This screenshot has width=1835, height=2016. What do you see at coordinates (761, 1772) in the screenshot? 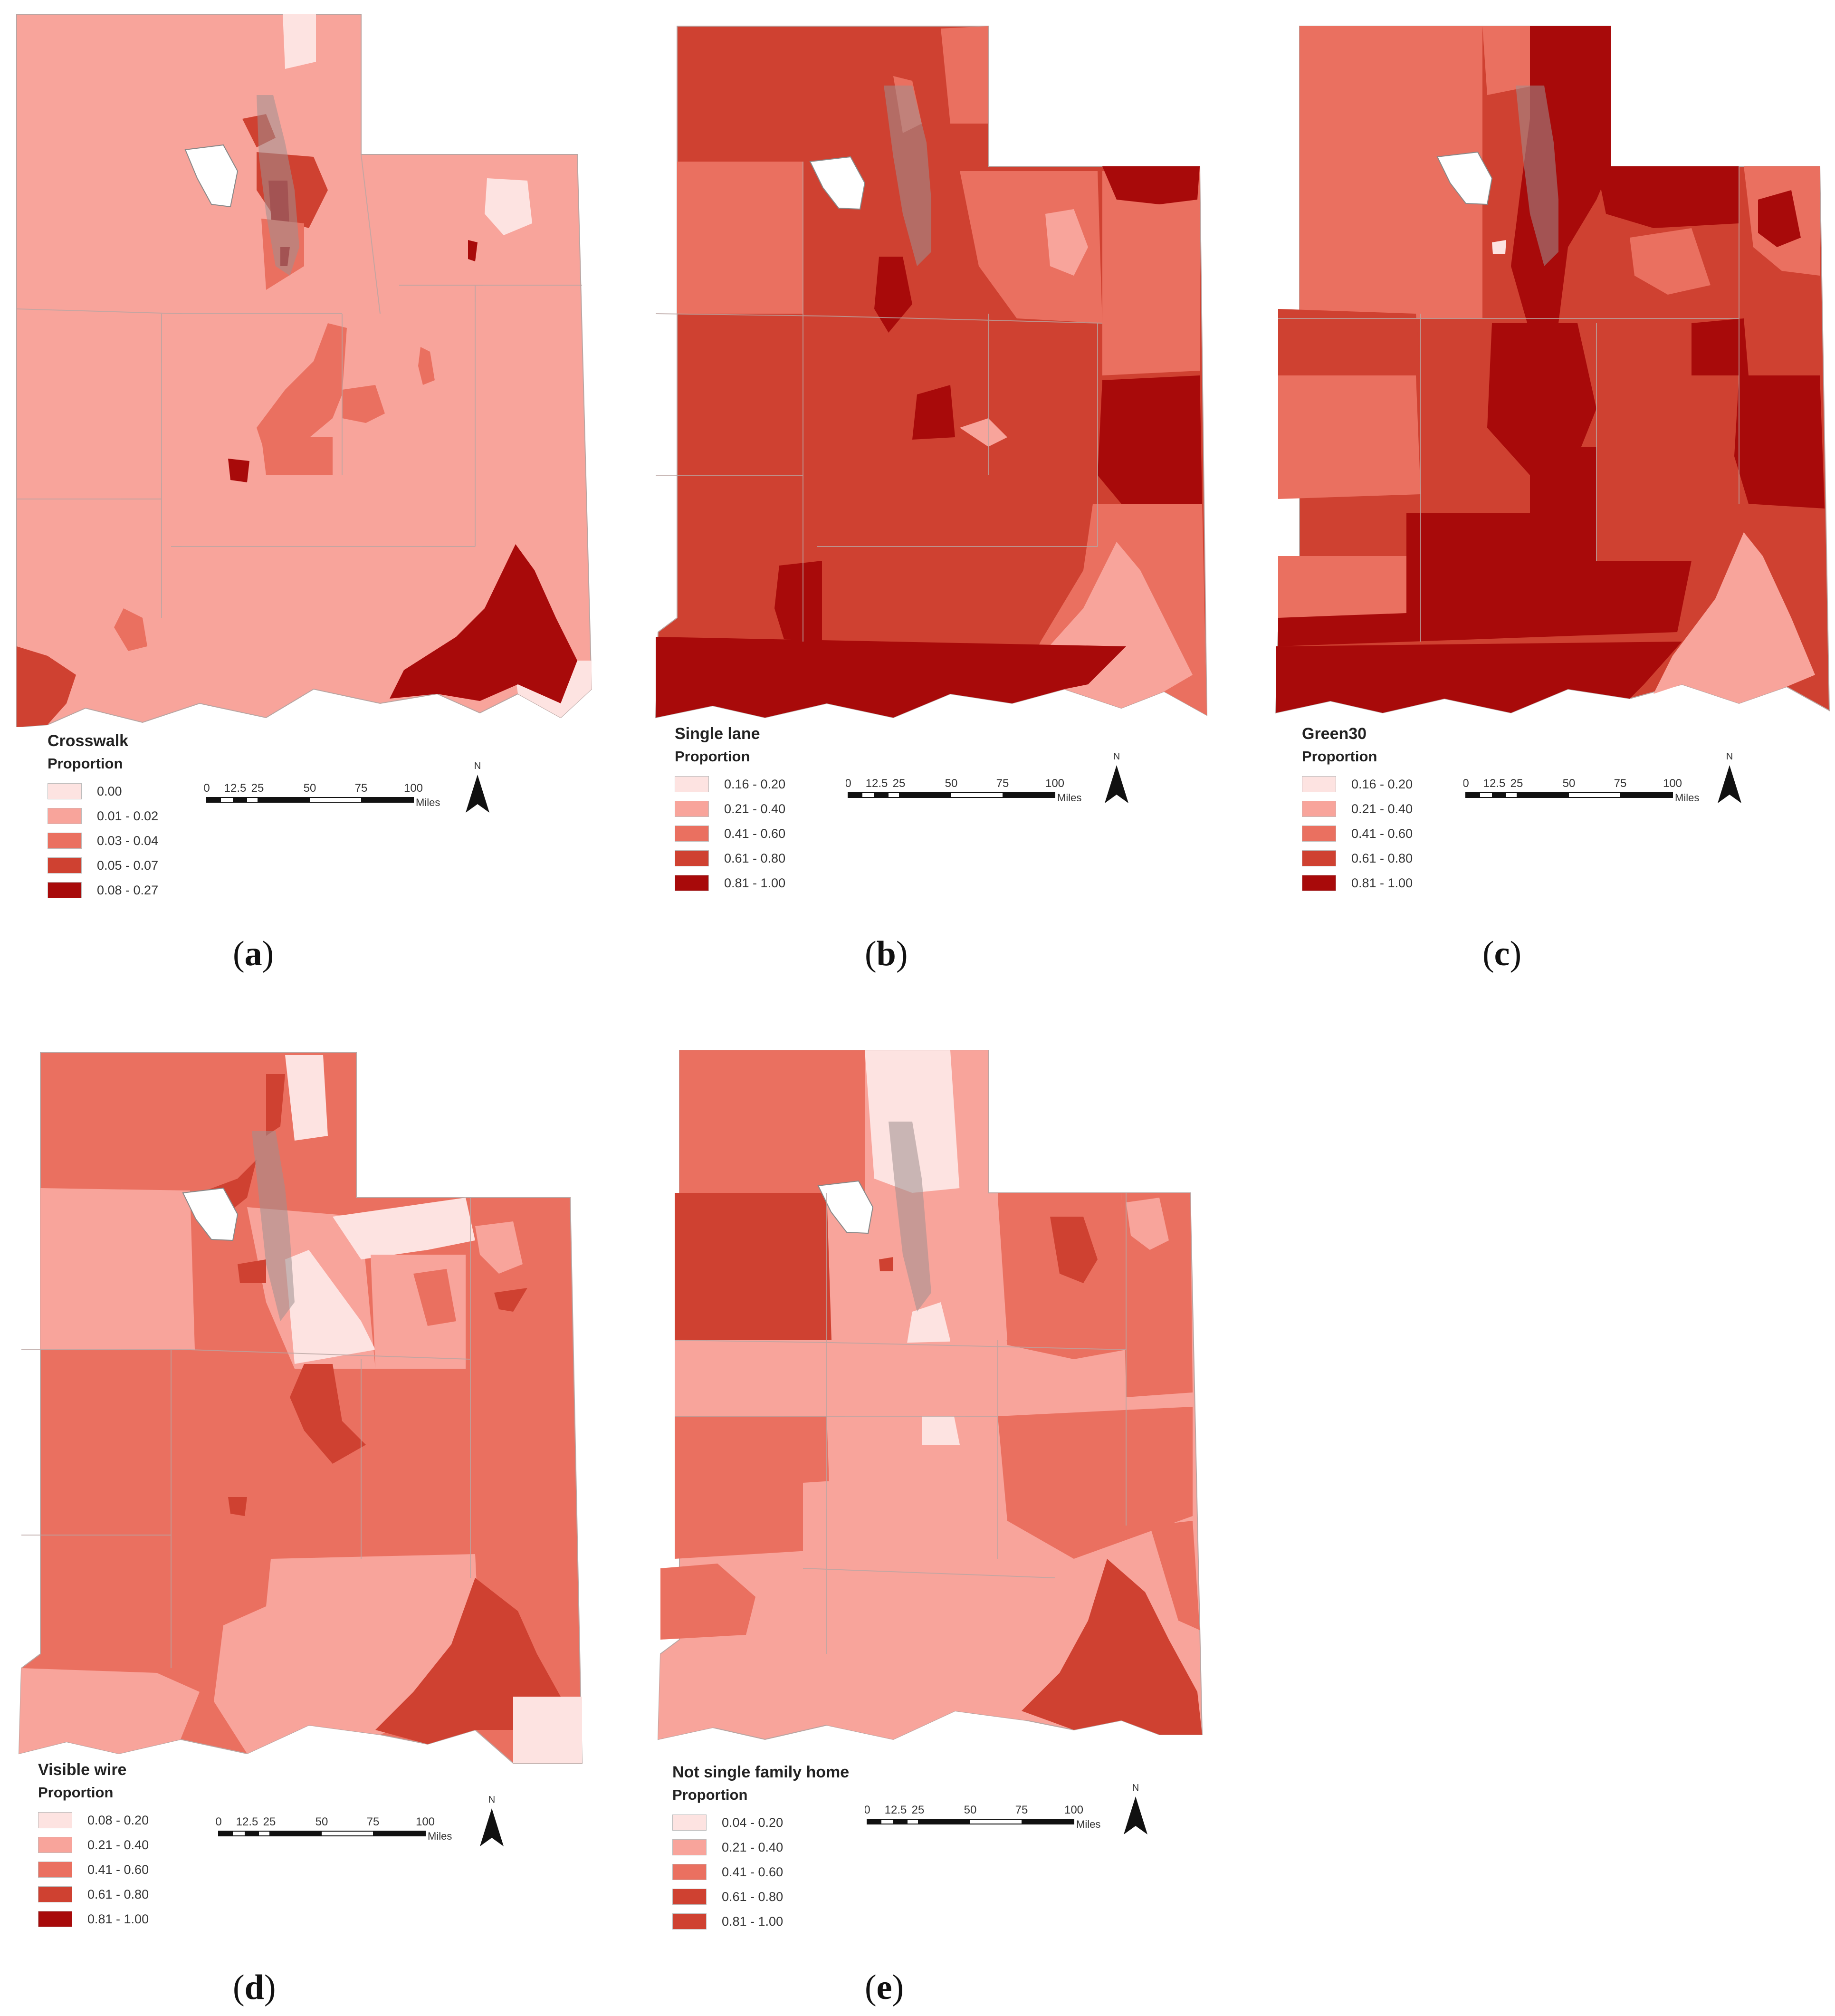
I see `legend-title: Not single family home` at bounding box center [761, 1772].